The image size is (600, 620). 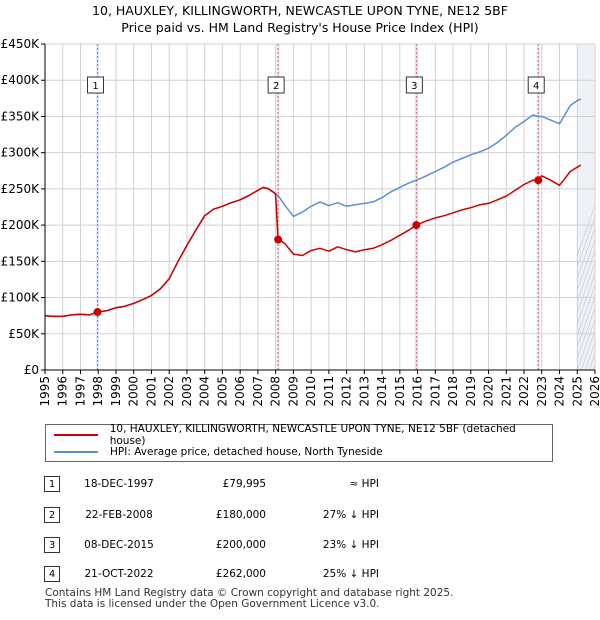 I want to click on x-tick-label: 2023, so click(x=542, y=391).